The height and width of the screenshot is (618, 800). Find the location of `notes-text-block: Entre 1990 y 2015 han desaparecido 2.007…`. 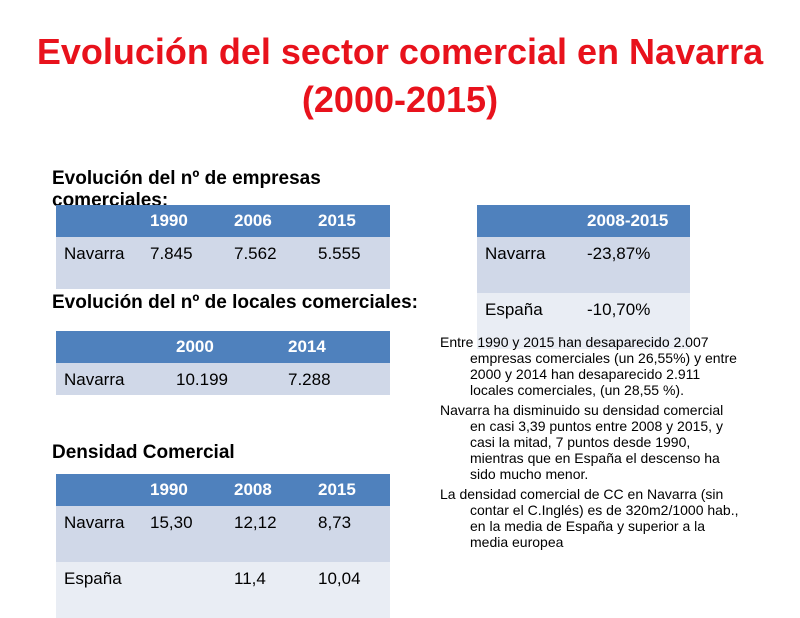

notes-text-block: Entre 1990 y 2015 han desaparecido 2.007… is located at coordinates (590, 444).